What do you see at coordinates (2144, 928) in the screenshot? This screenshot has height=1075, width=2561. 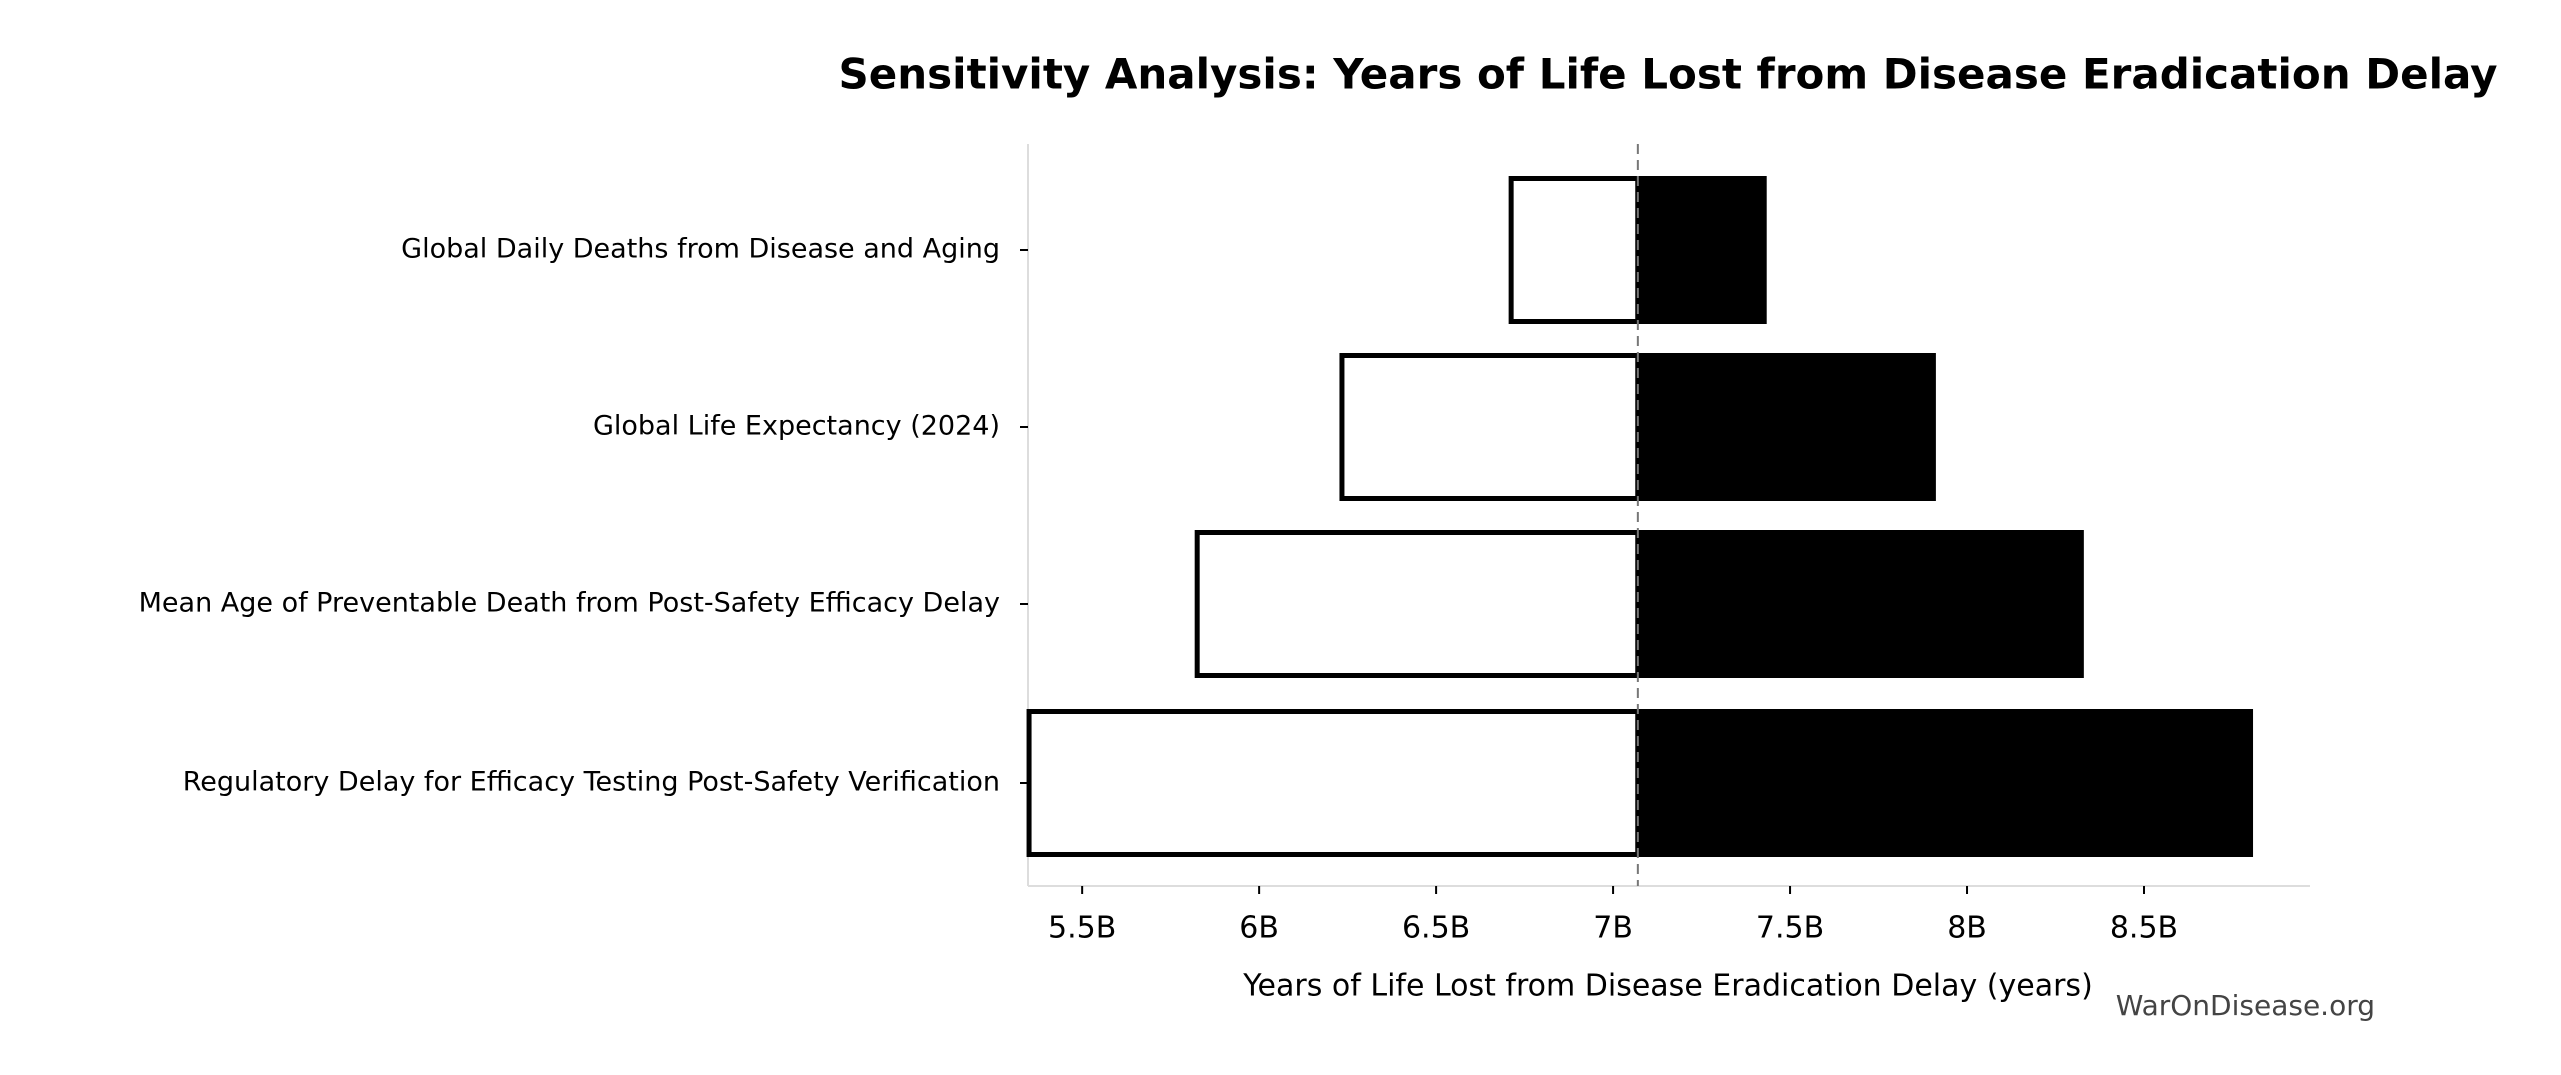 I see `x-tick-label: 8.5B` at bounding box center [2144, 928].